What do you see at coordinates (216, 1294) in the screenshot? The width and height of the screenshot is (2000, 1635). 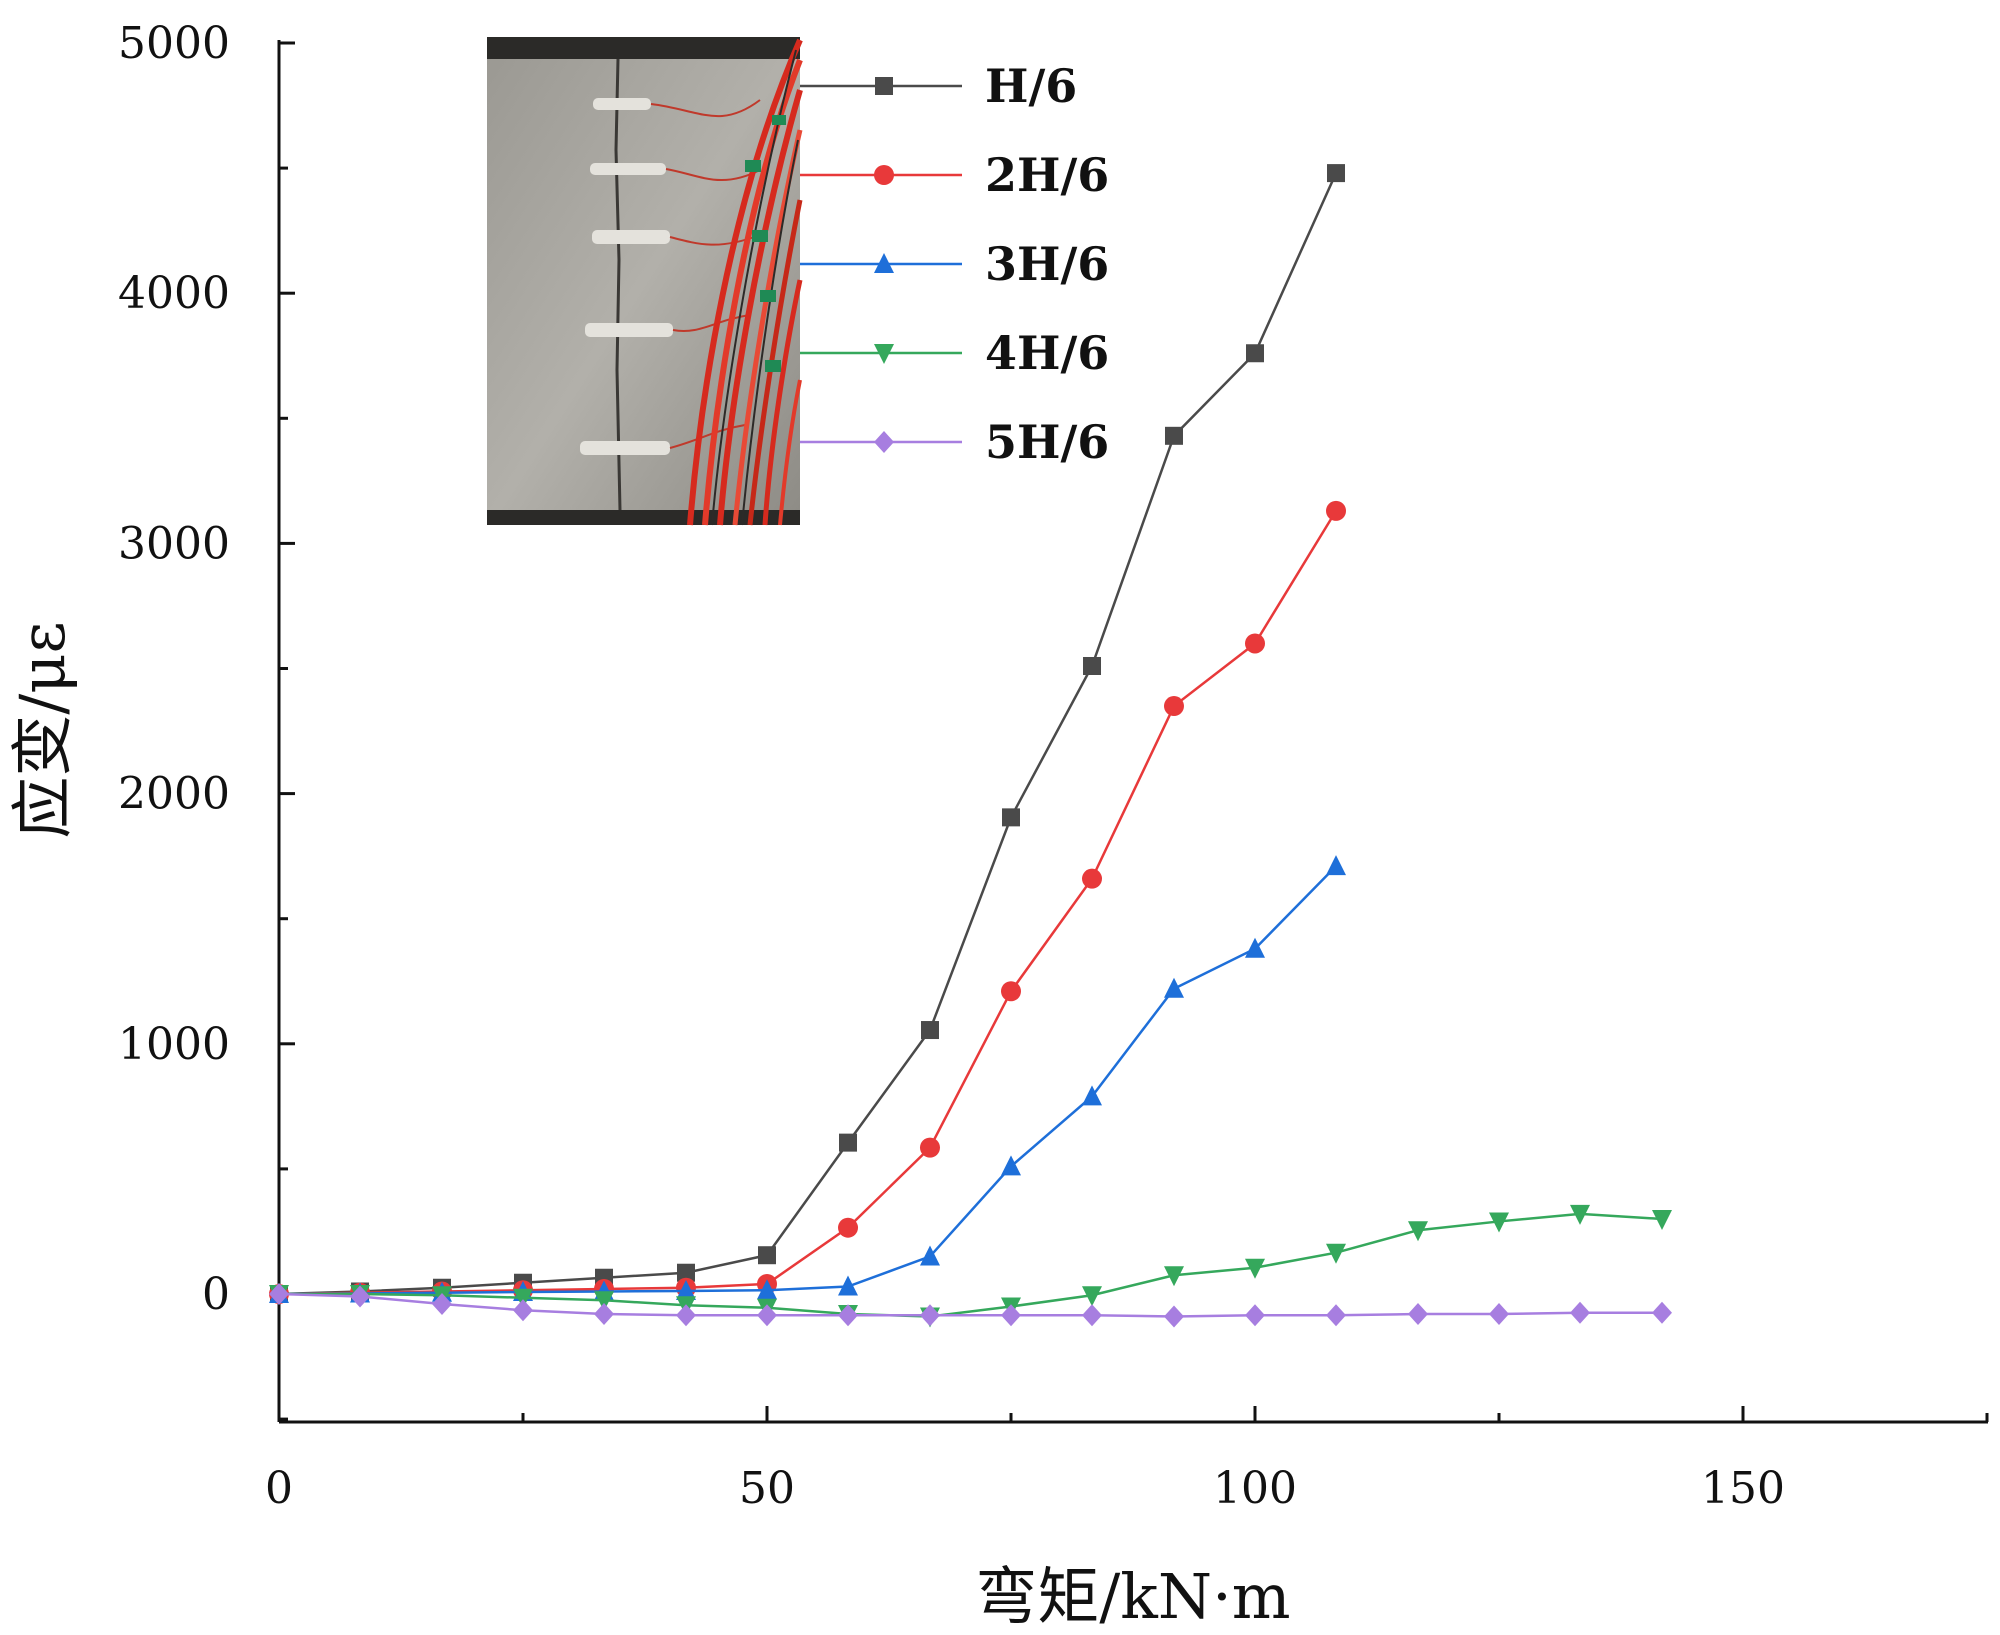 I see `y-tick-label: 0` at bounding box center [216, 1294].